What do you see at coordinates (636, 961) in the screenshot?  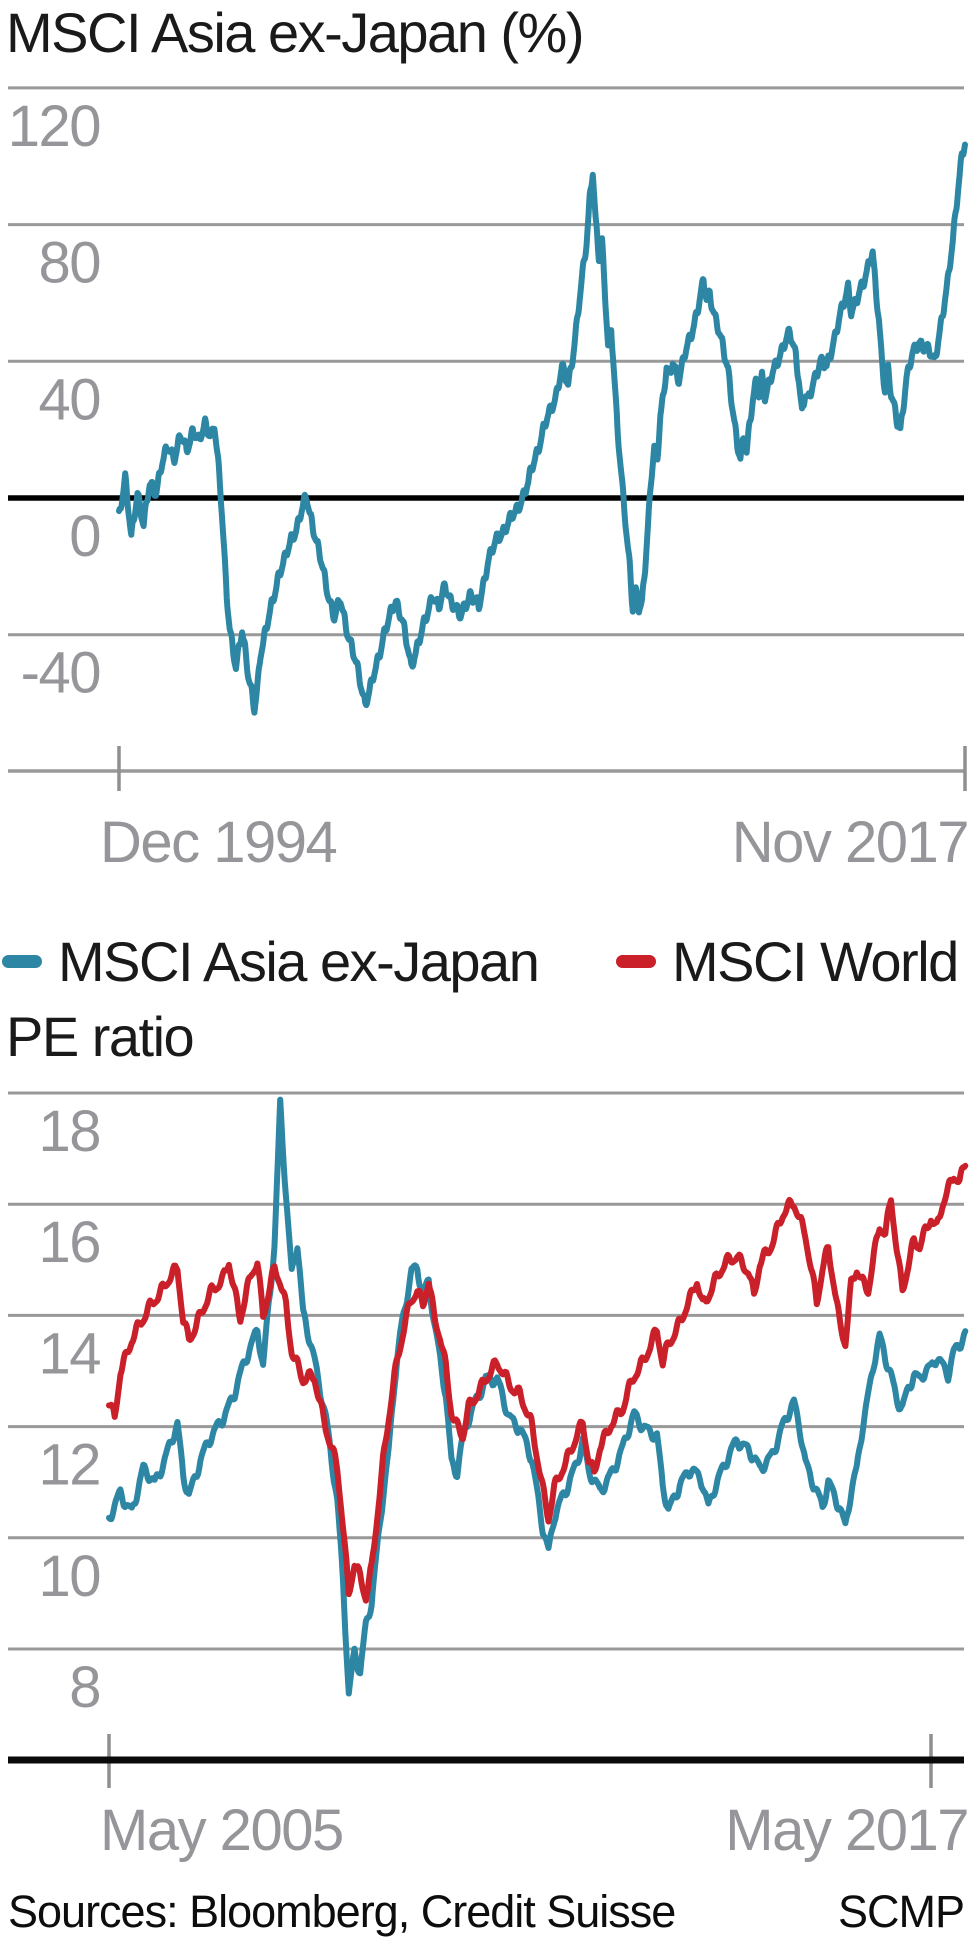 I see `world-line-swatch-icon` at bounding box center [636, 961].